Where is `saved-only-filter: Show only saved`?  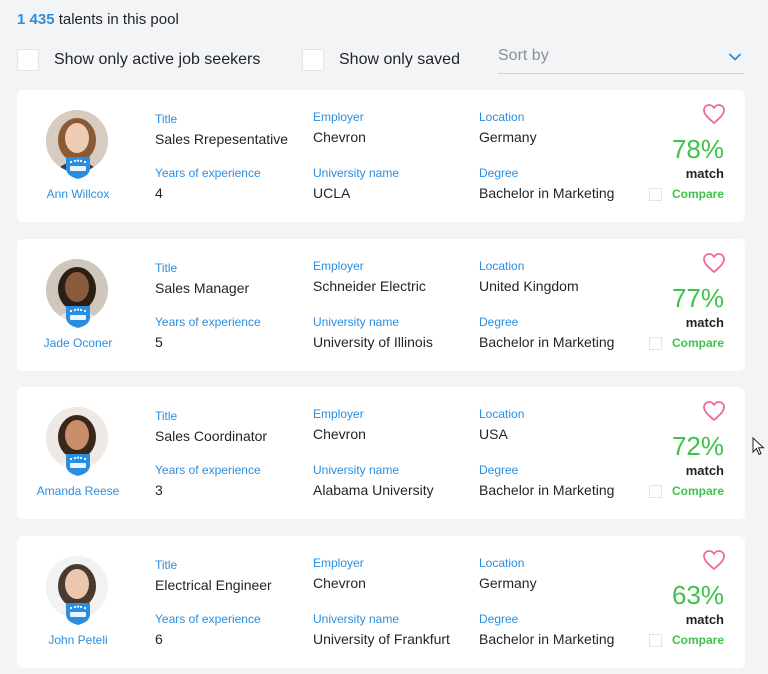
saved-only-filter: Show only saved is located at coordinates (381, 60).